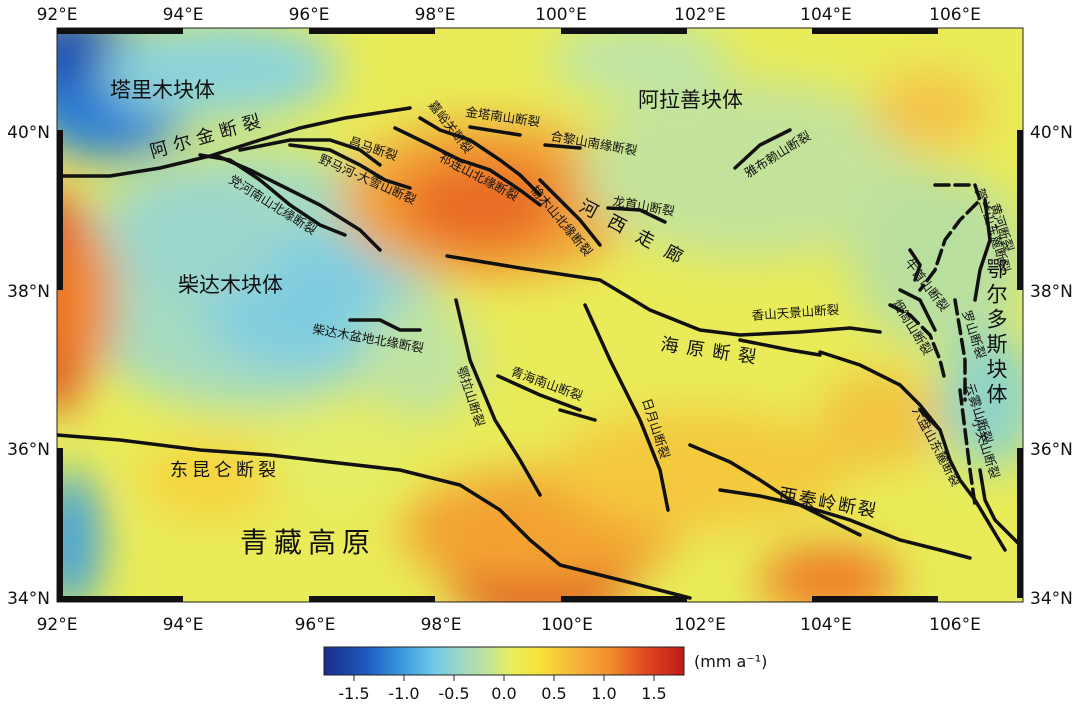 The height and width of the screenshot is (713, 1080). What do you see at coordinates (960, 350) in the screenshot?
I see `fault-line-luoshan` at bounding box center [960, 350].